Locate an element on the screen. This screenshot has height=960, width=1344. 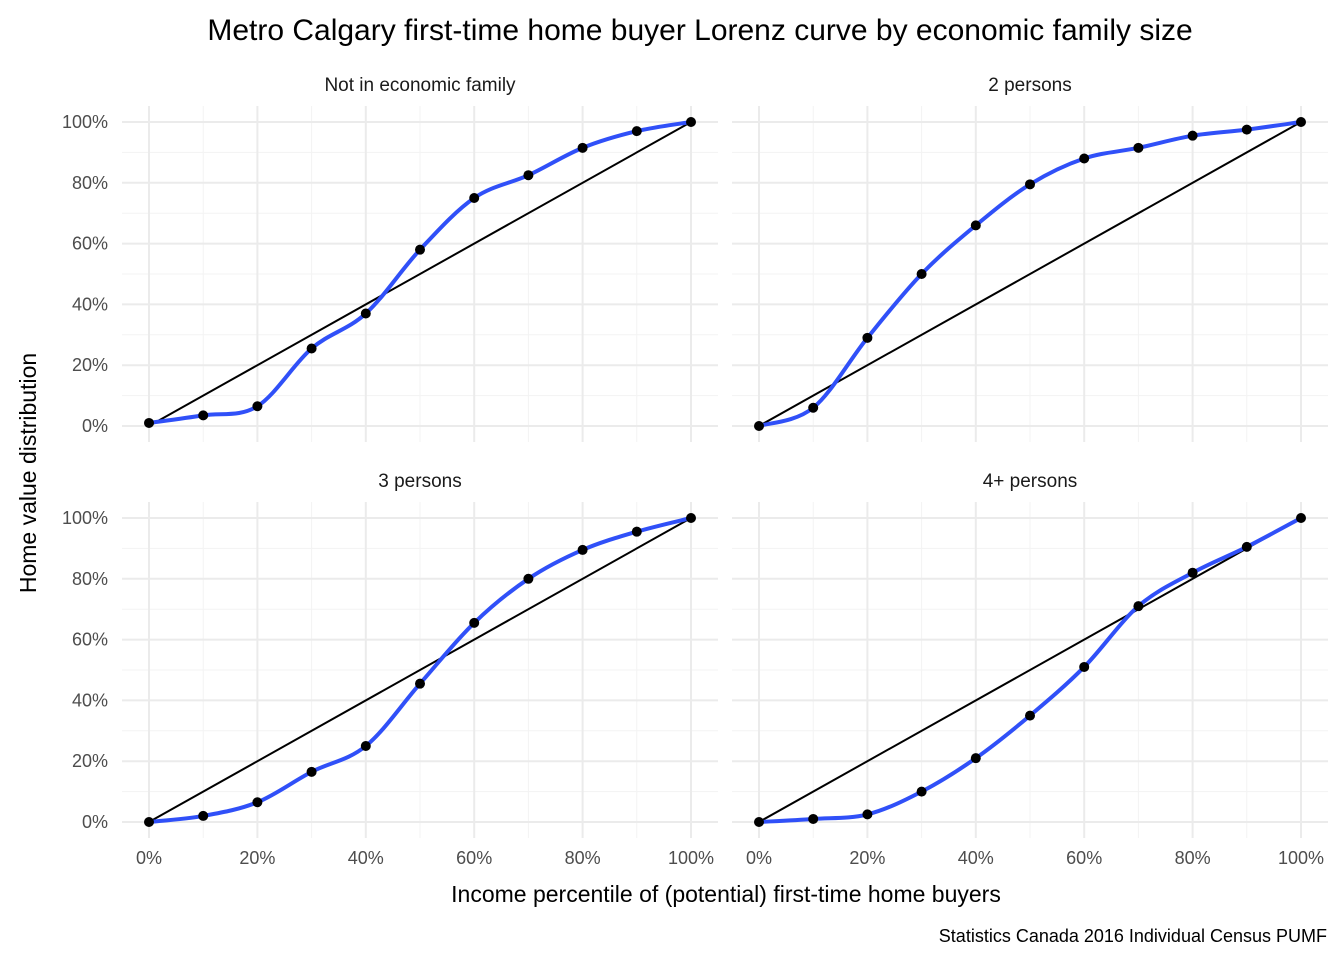
y-axis-title: Home value distribution is located at coordinates (28, 473).